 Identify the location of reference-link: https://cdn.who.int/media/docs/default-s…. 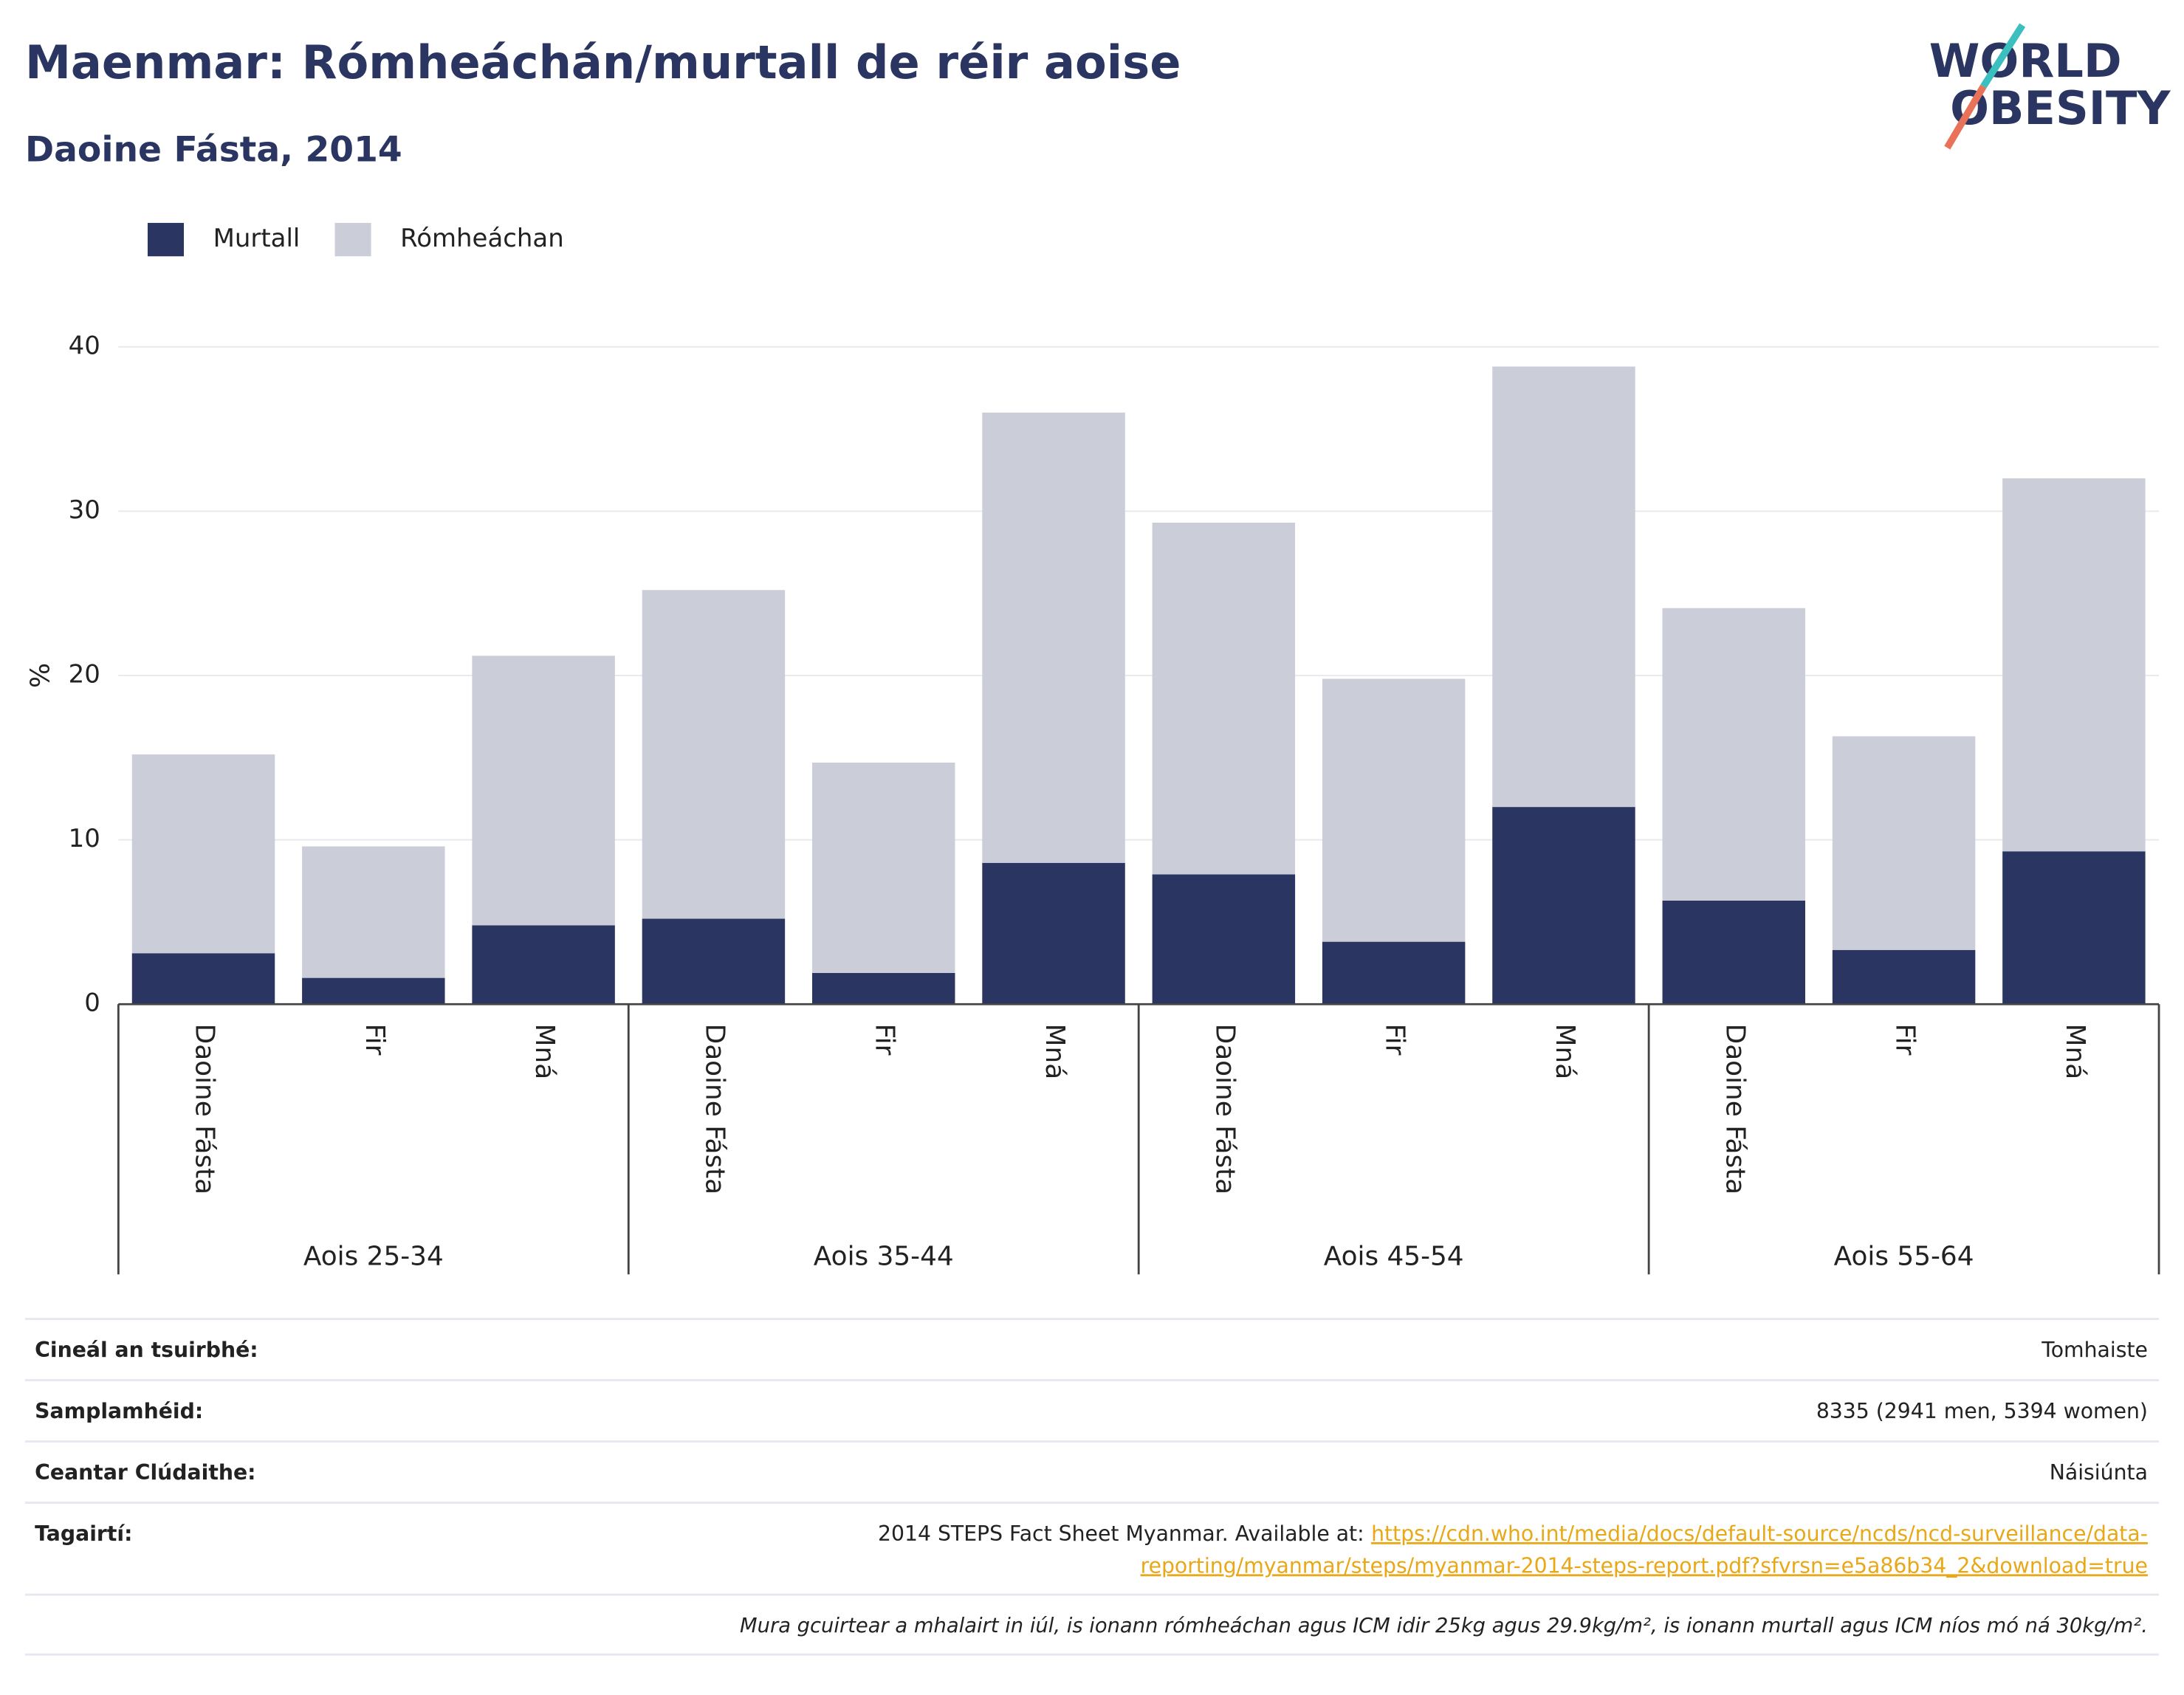
(1760, 1534).